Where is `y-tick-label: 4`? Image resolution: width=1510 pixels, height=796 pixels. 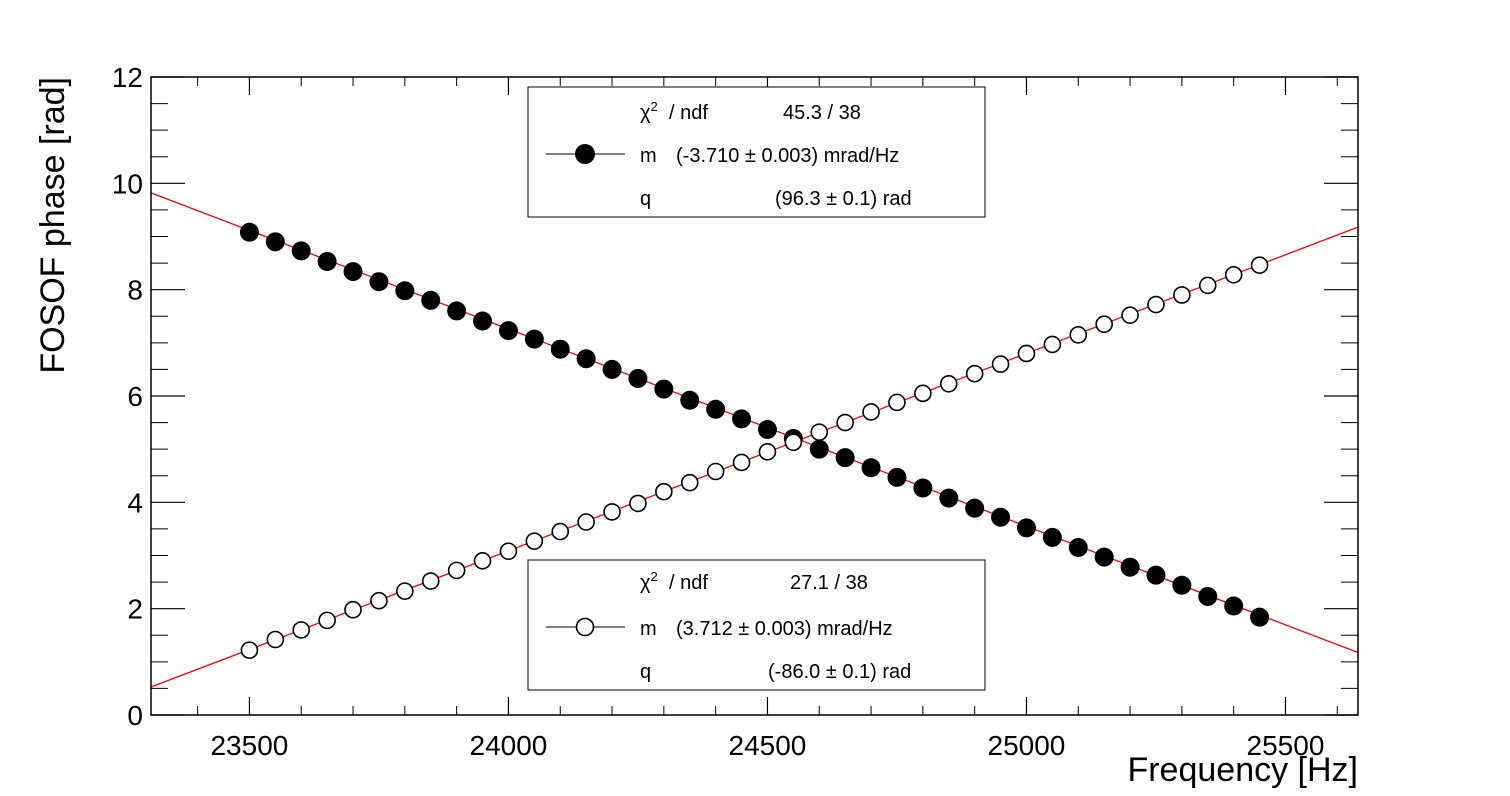 y-tick-label: 4 is located at coordinates (135, 502).